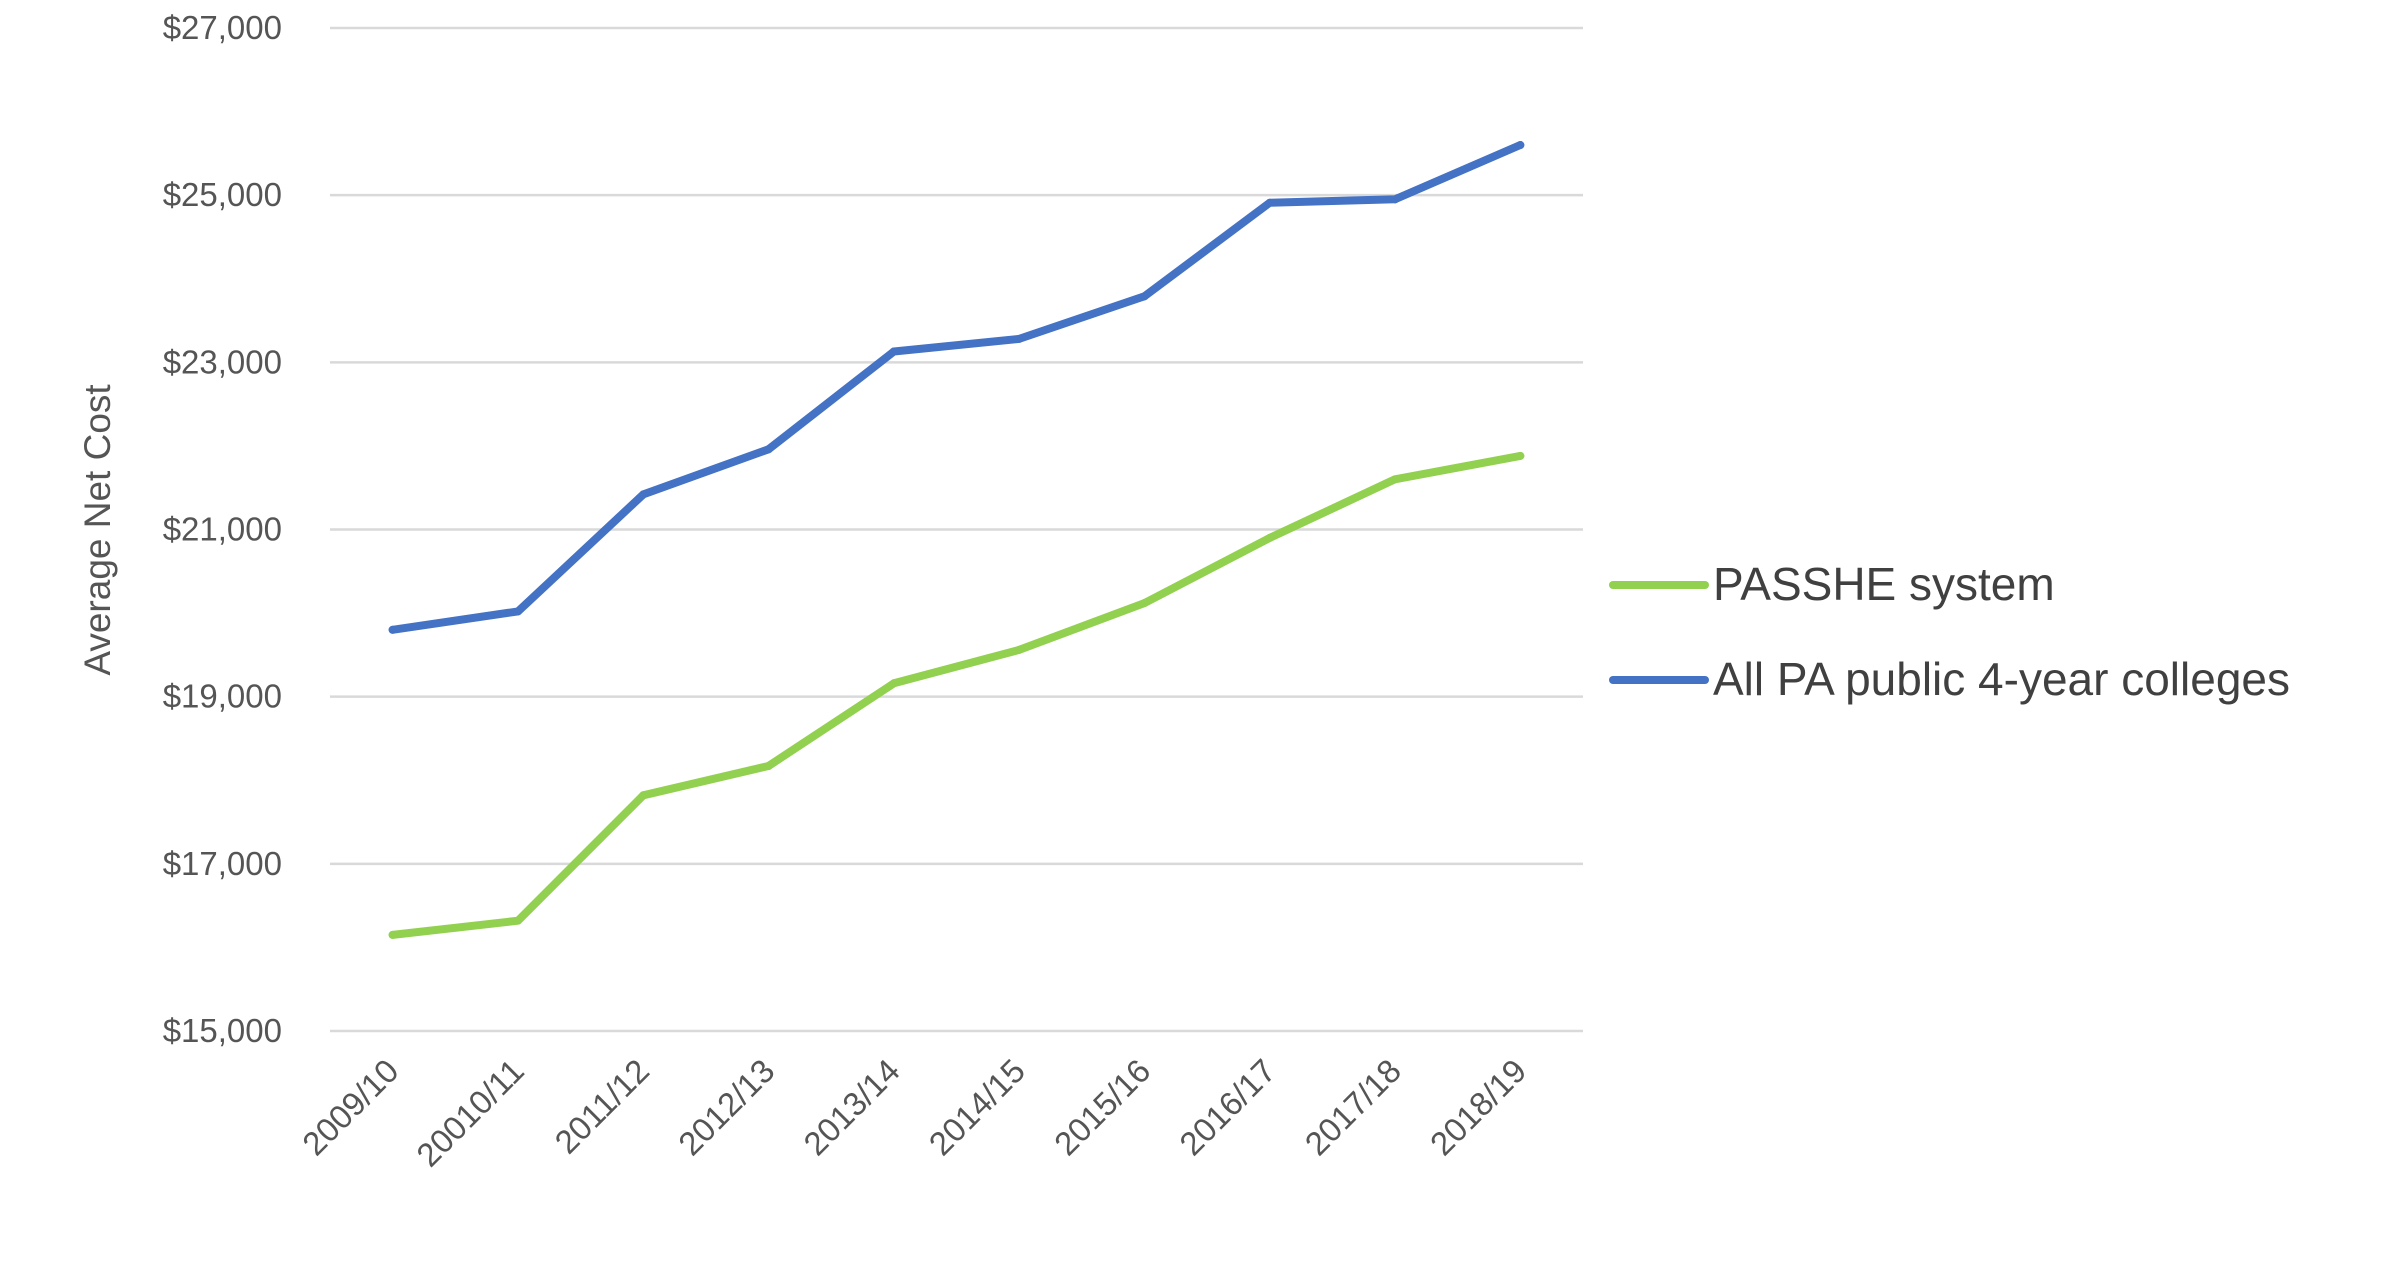  I want to click on y-tick-label: $21,000, so click(222, 529).